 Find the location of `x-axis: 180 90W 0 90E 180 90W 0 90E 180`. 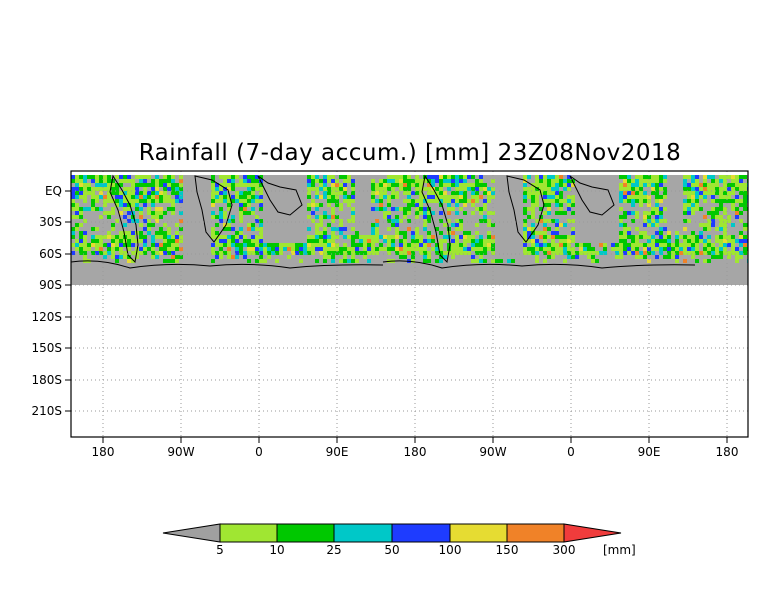

x-axis: 180 90W 0 90E 180 90W 0 90E 180 is located at coordinates (415, 448).